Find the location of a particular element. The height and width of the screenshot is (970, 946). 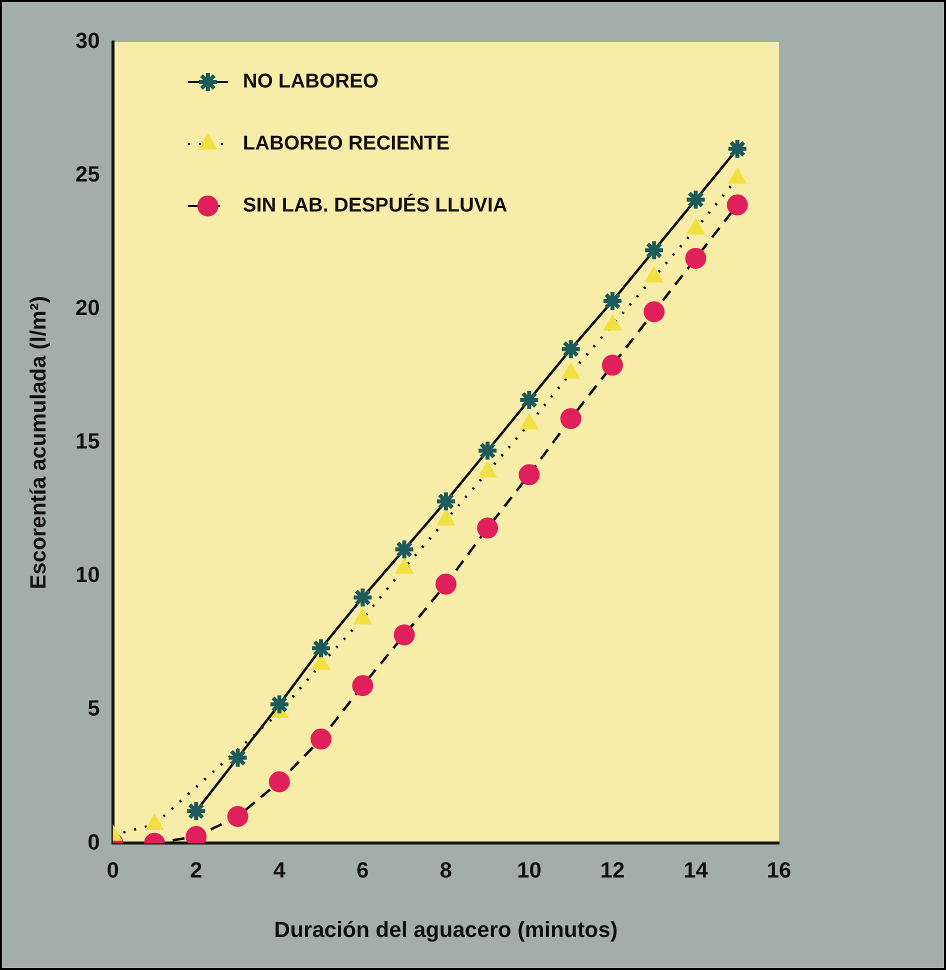

y-tick-label: 30 is located at coordinates (87, 41).